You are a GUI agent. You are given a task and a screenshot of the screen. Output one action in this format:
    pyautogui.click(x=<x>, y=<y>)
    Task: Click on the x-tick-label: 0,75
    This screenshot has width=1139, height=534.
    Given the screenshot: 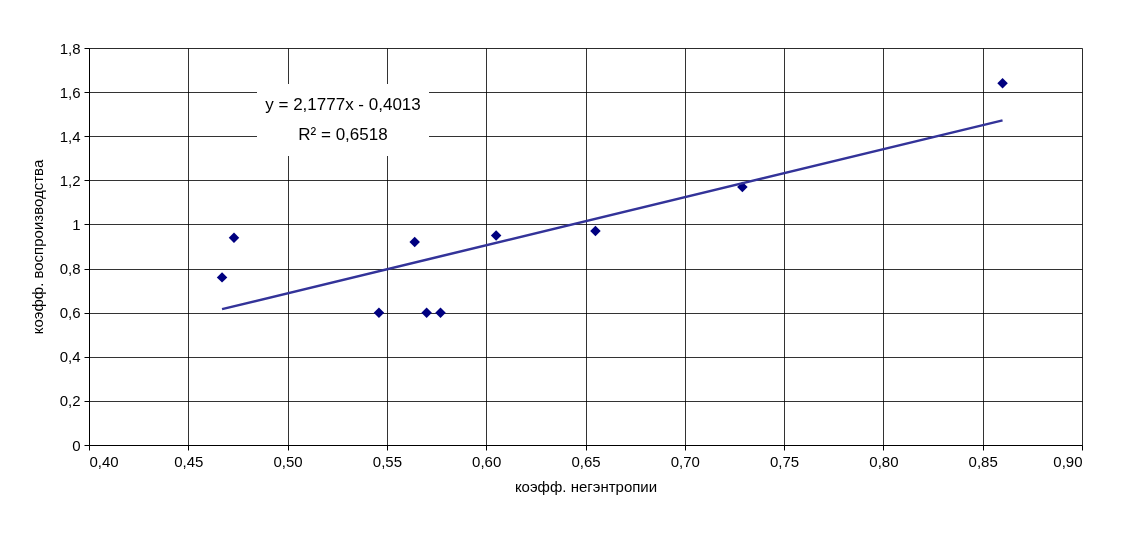 What is the action you would take?
    pyautogui.click(x=785, y=461)
    